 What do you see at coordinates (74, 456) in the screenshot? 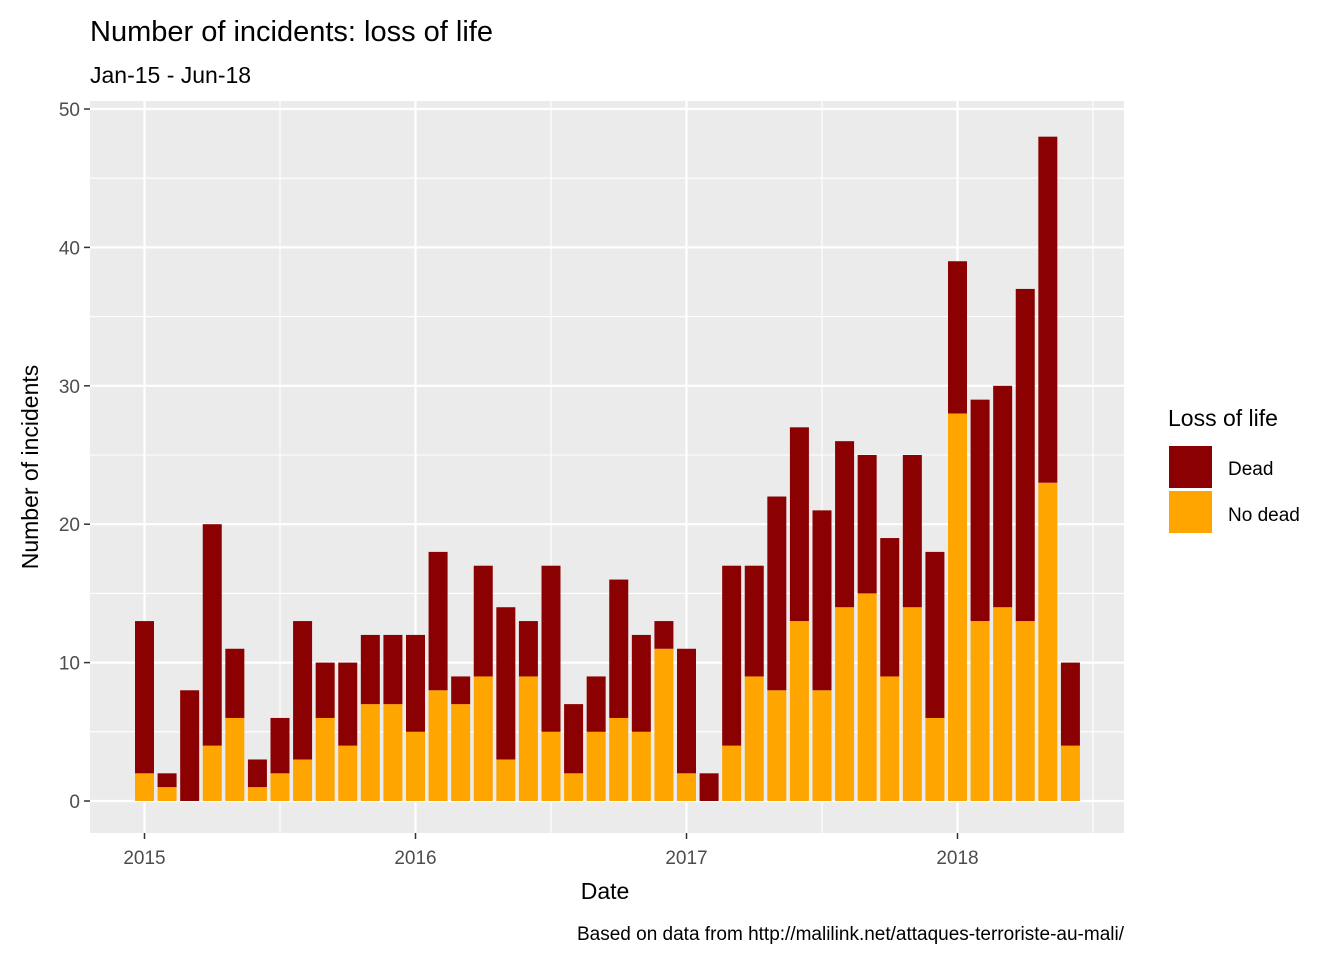
I see `y-axis: 0 10 20 30 40 50` at bounding box center [74, 456].